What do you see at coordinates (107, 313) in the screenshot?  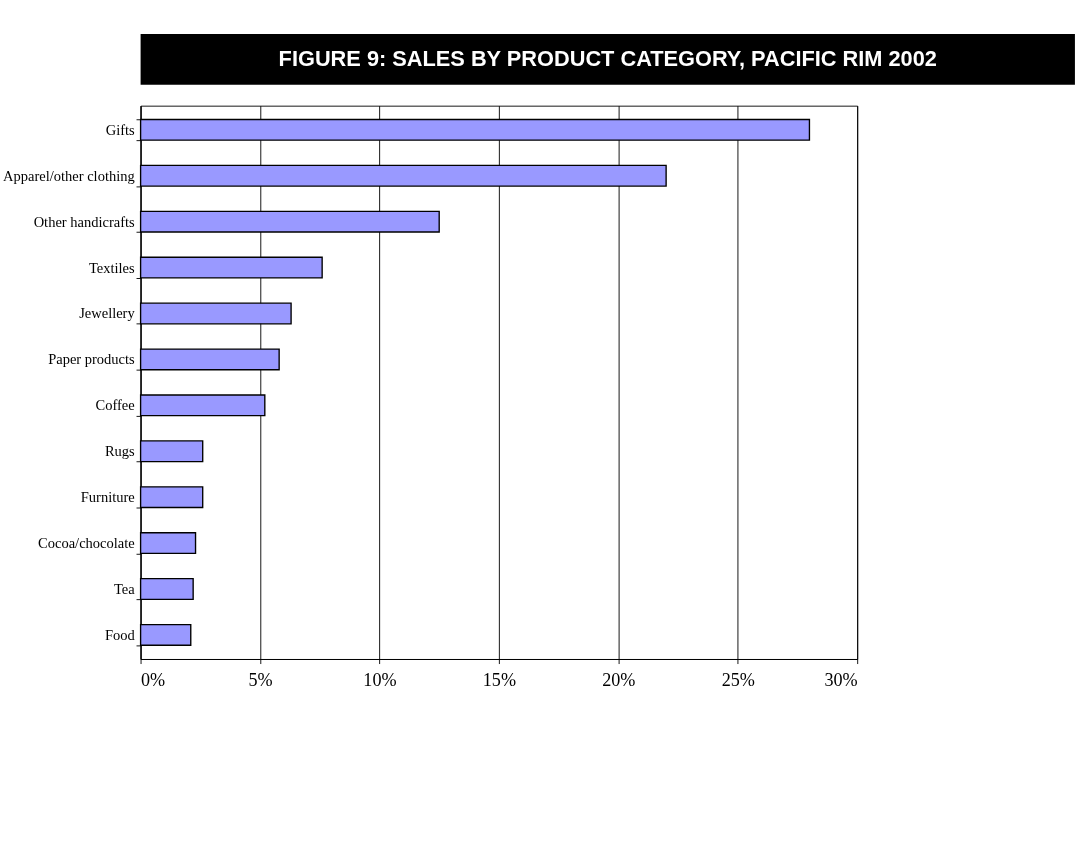 I see `y-tick-label: Jewellery` at bounding box center [107, 313].